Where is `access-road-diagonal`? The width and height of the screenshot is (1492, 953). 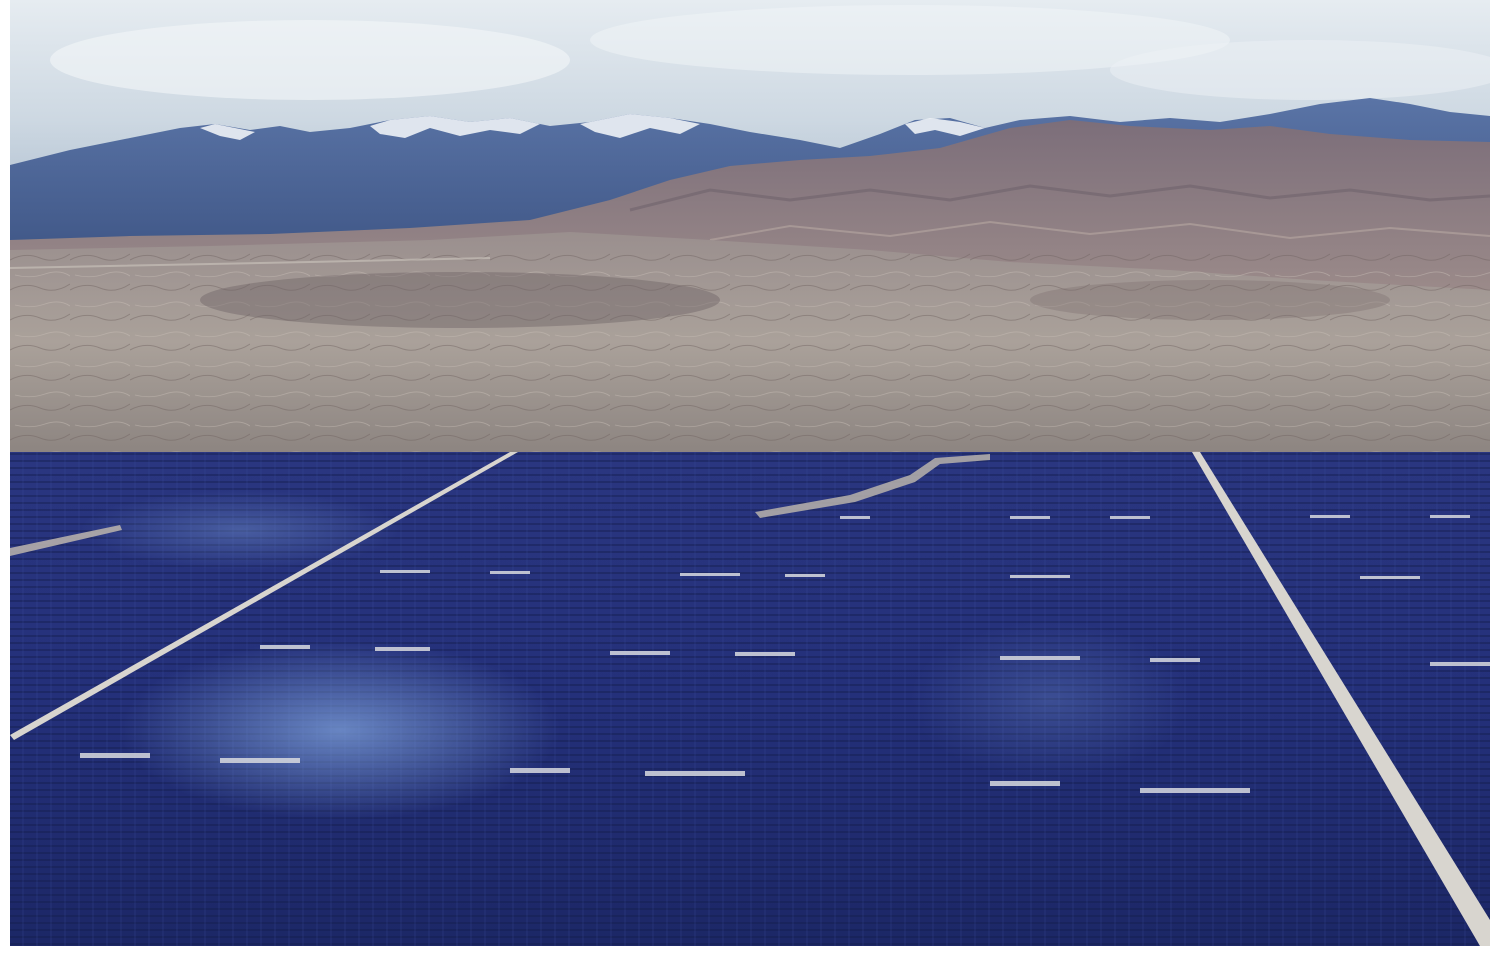 access-road-diagonal is located at coordinates (872, 486).